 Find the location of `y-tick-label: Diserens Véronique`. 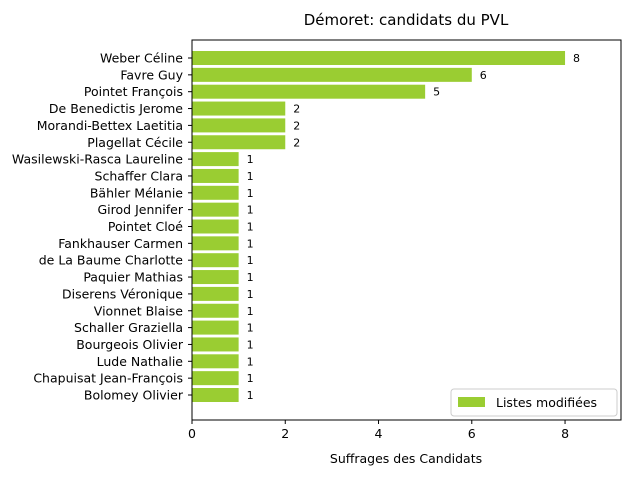

y-tick-label: Diserens Véronique is located at coordinates (122, 293).